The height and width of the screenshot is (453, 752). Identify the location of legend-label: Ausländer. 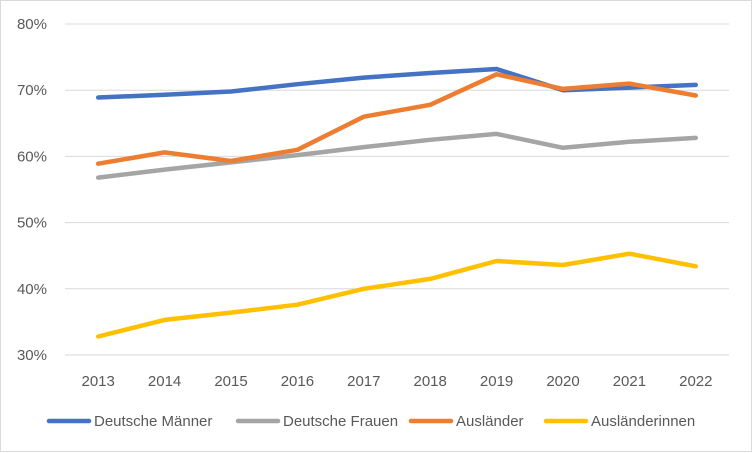
(490, 421).